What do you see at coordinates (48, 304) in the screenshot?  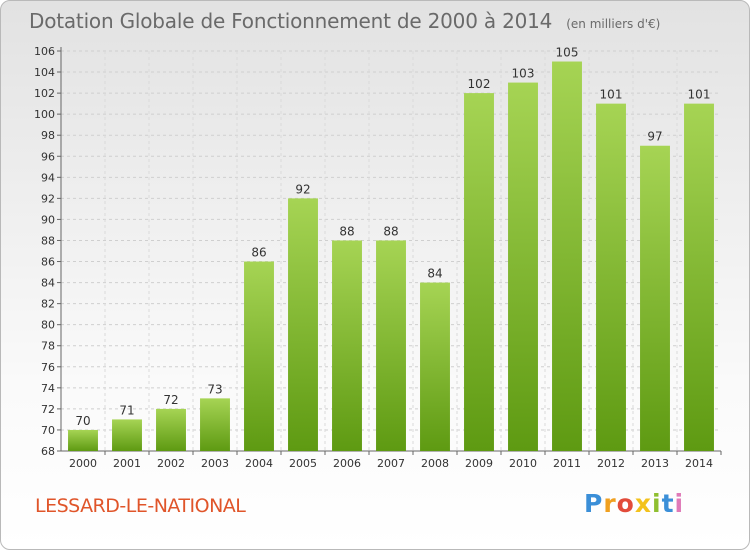 I see `y-tick-label: 82` at bounding box center [48, 304].